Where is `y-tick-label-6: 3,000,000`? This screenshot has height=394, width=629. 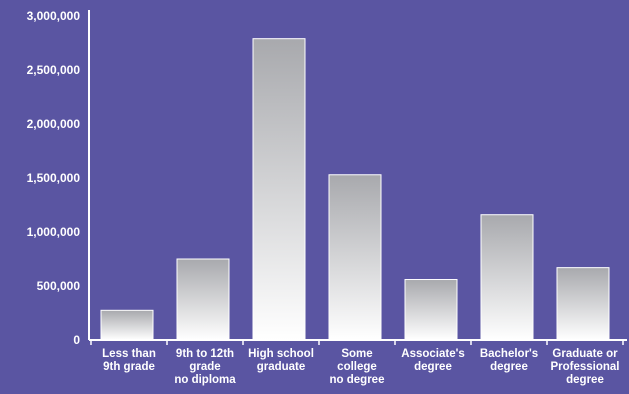
y-tick-label-6: 3,000,000 is located at coordinates (54, 16).